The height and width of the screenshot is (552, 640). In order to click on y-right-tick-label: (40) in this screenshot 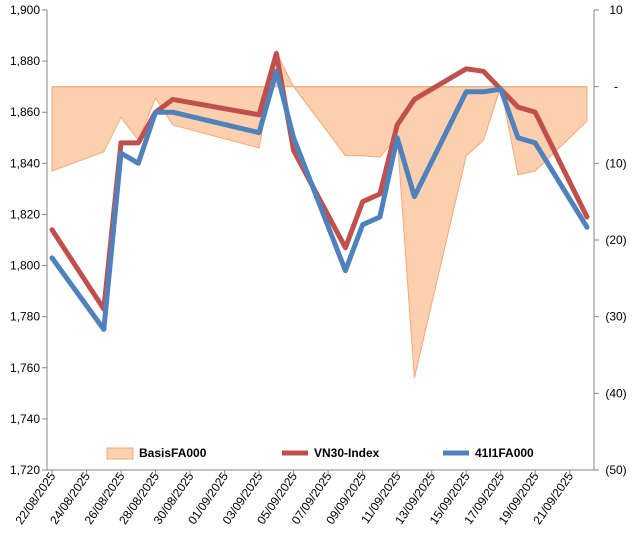, I will do `click(615, 393)`.